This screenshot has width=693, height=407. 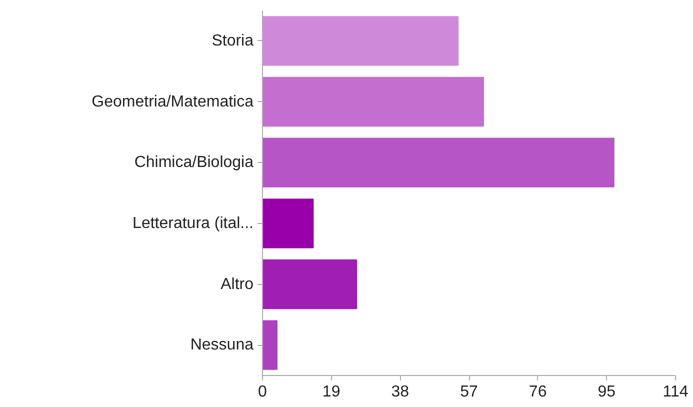 I want to click on y-tick-label: Nessuna, so click(x=222, y=345).